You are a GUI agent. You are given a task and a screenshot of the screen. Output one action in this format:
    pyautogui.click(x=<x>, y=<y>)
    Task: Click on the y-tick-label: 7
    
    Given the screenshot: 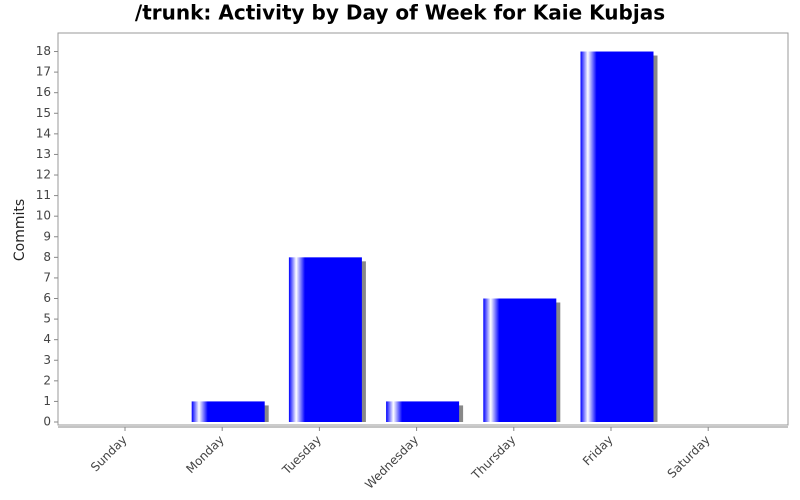 What is the action you would take?
    pyautogui.click(x=47, y=277)
    